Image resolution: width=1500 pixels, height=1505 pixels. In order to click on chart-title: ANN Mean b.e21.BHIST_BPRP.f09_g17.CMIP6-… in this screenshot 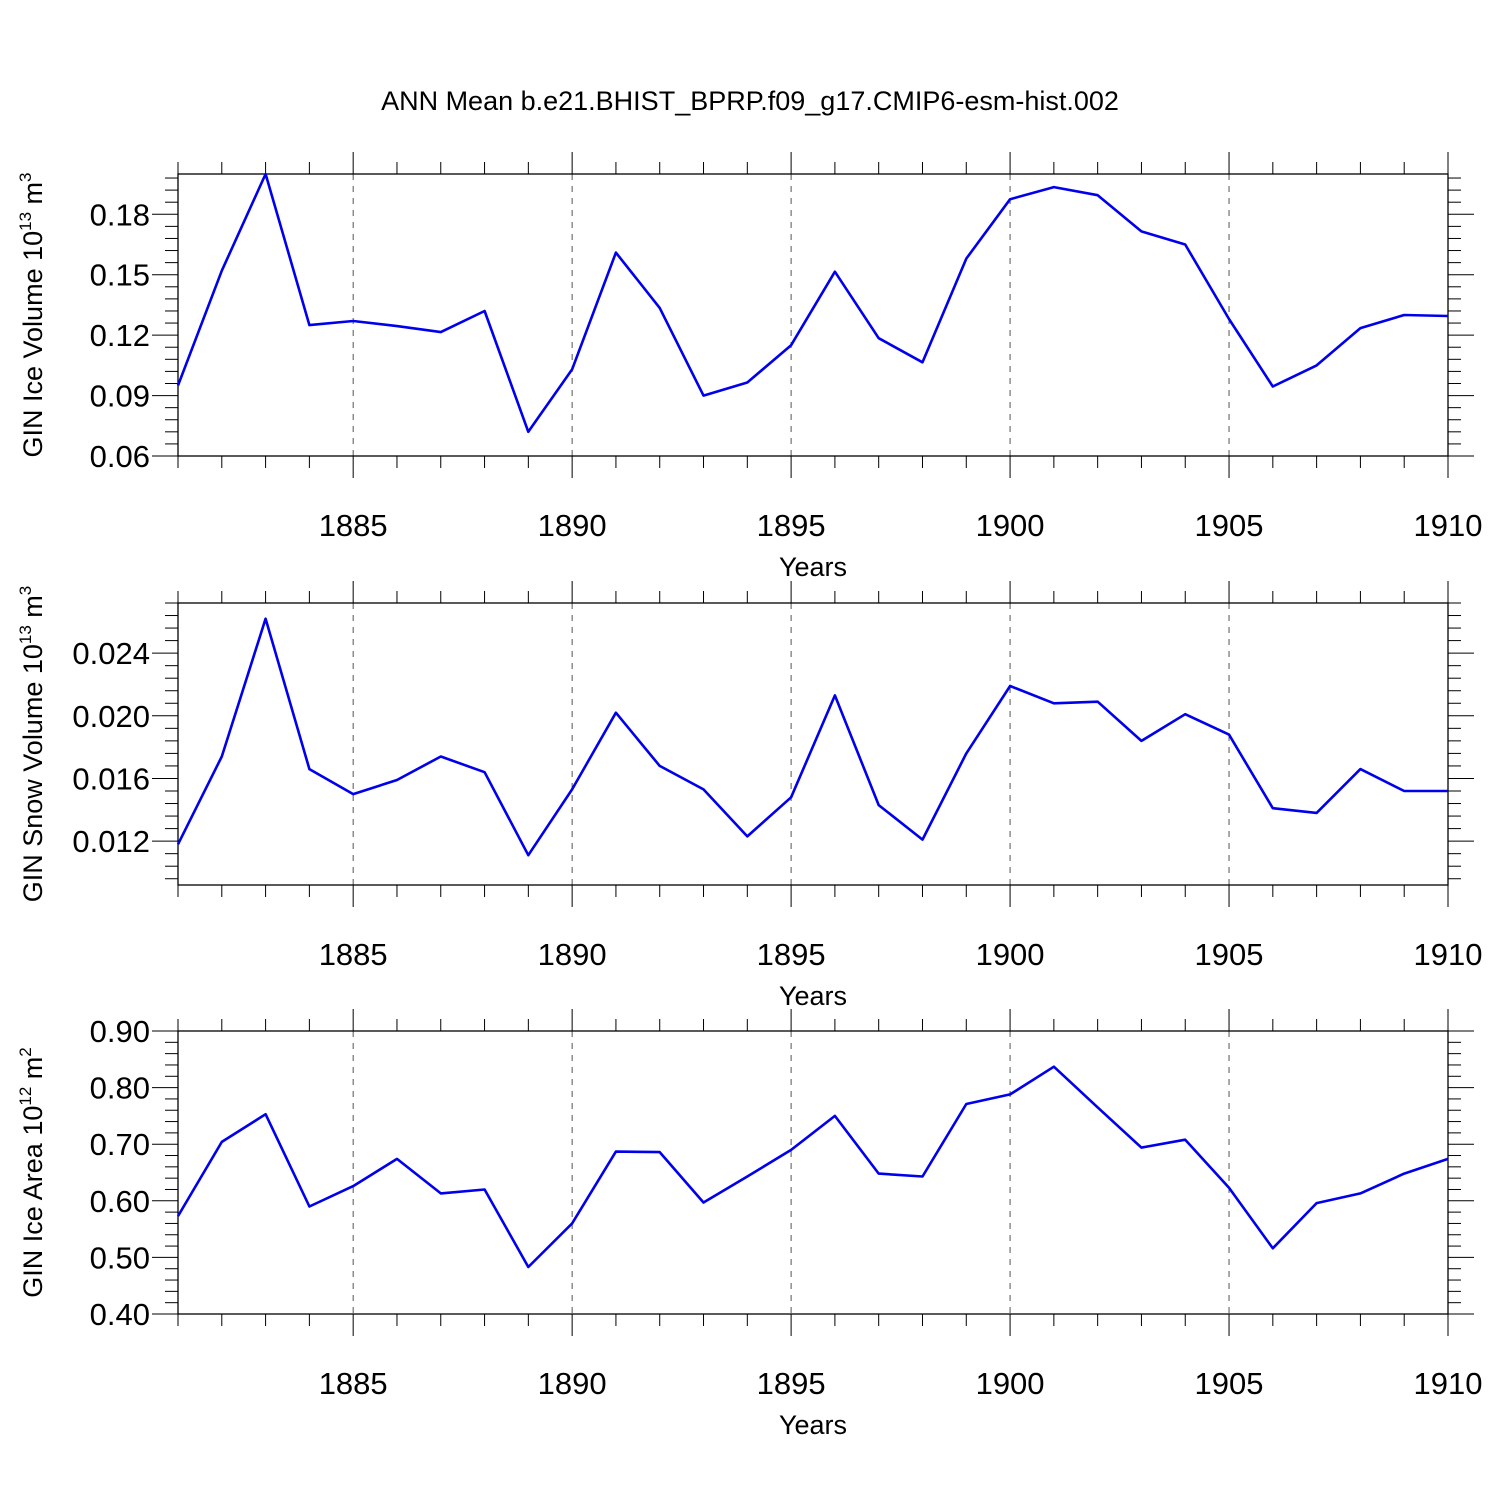, I will do `click(750, 101)`.